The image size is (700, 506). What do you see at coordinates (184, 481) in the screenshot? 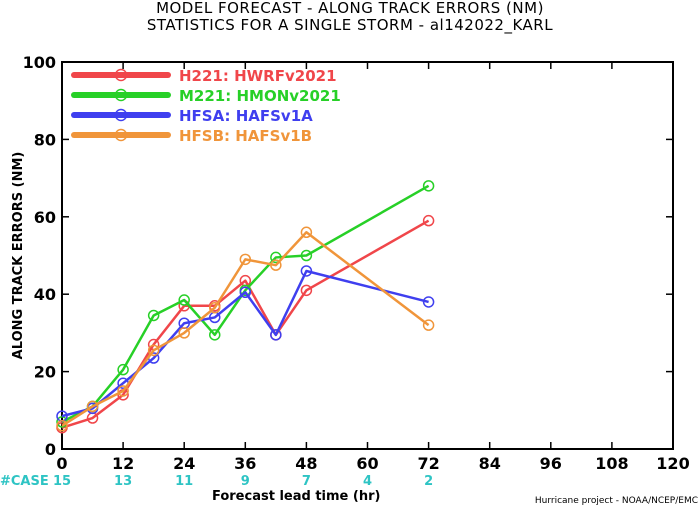
I see `case-count: 11` at bounding box center [184, 481].